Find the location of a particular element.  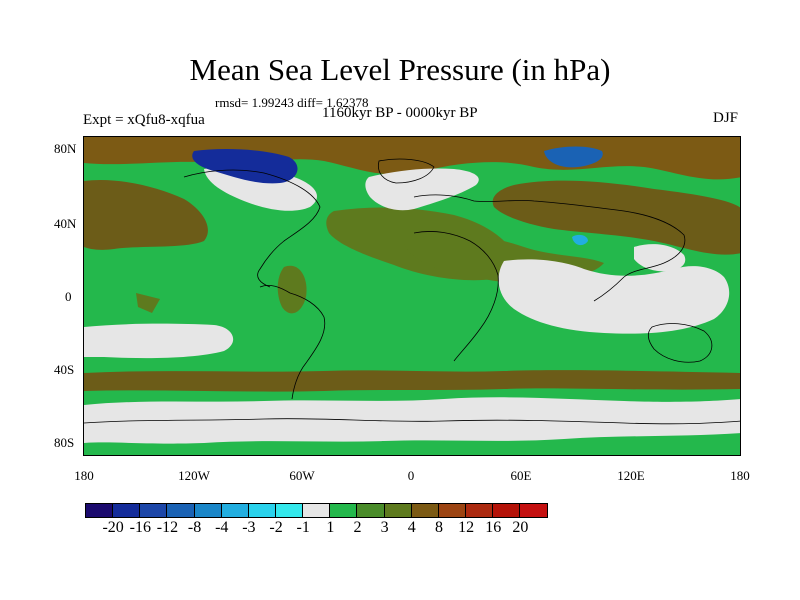

colorbar-label: -2 is located at coordinates (276, 527).